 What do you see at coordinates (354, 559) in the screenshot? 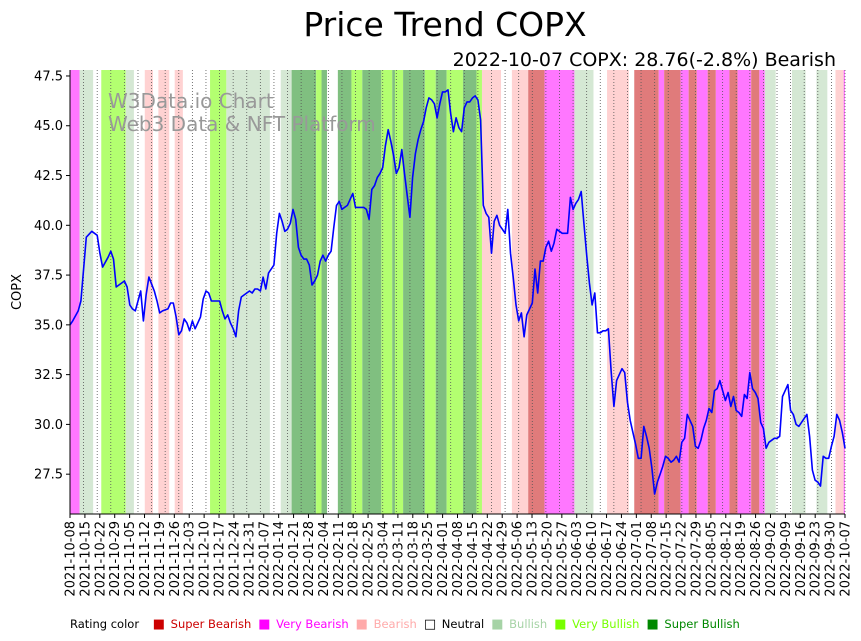
I see `x-tick-label: 2022-02-18` at bounding box center [354, 559].